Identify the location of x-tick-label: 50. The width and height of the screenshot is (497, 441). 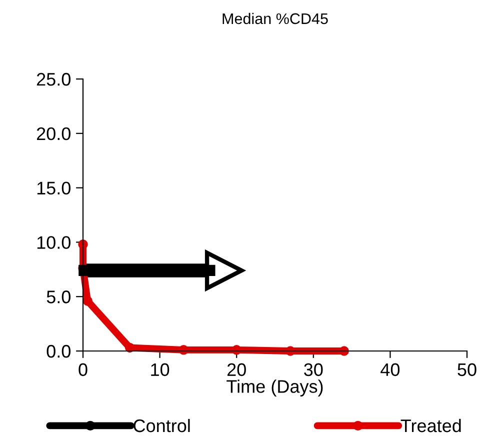
(467, 369).